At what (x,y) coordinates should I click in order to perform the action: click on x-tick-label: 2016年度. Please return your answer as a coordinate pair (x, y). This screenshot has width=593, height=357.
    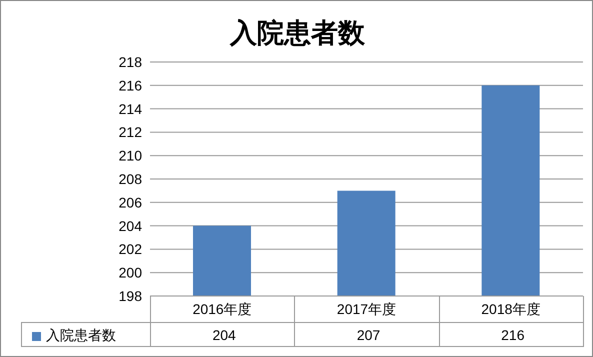
    Looking at the image, I should click on (222, 308).